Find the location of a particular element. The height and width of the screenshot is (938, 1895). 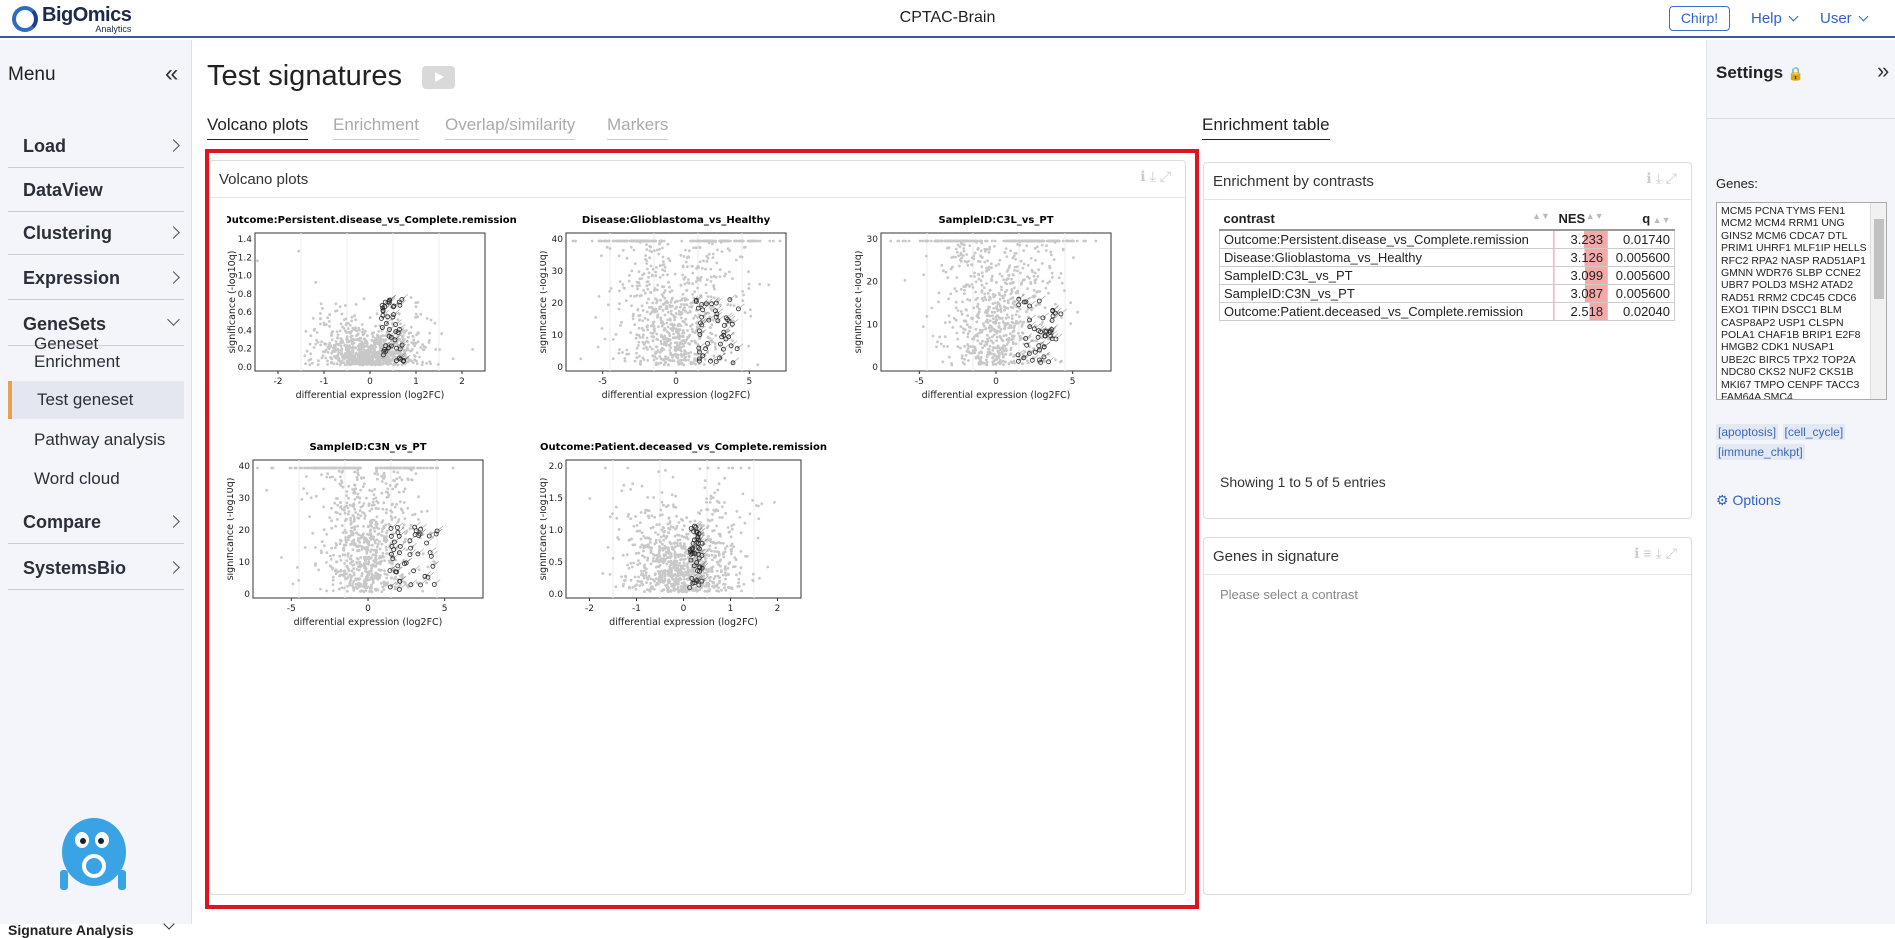

chip-immune-chkpt: [immune_chkpt] is located at coordinates (1760, 452).